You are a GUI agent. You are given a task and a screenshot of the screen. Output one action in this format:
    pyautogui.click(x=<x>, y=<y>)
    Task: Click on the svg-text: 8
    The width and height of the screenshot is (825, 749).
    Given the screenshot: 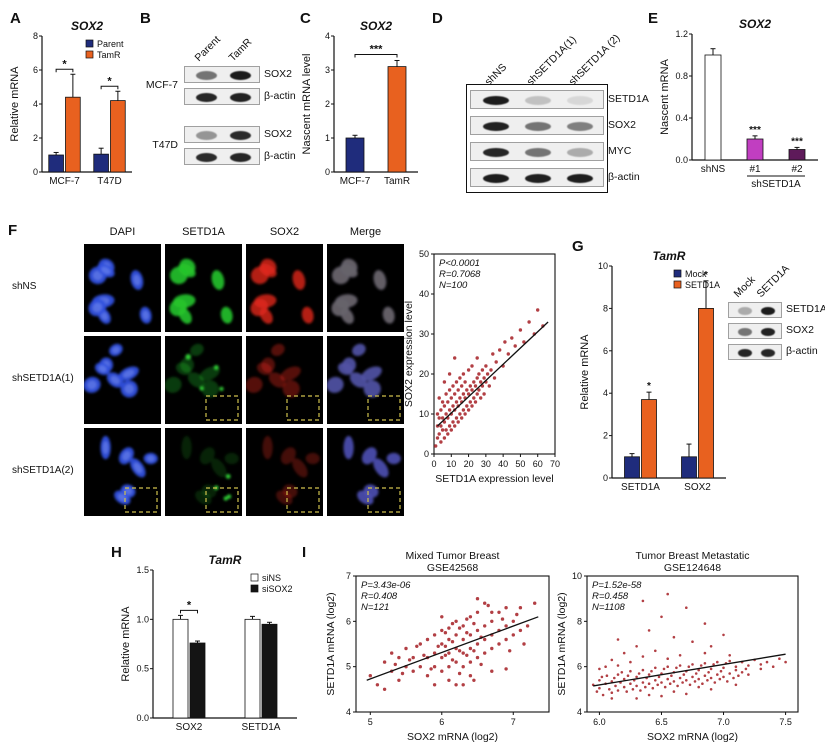 What is the action you would take?
    pyautogui.click(x=579, y=621)
    